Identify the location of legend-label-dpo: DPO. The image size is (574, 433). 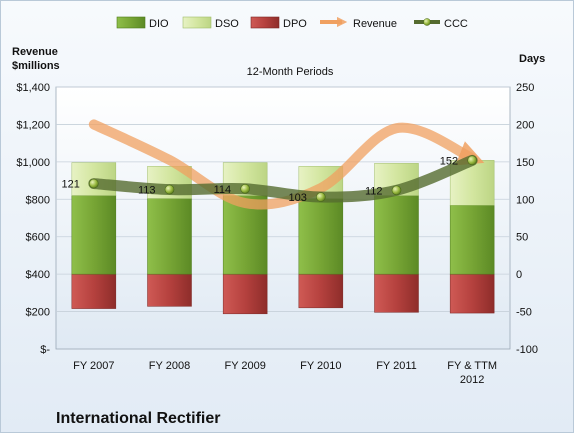
(295, 24).